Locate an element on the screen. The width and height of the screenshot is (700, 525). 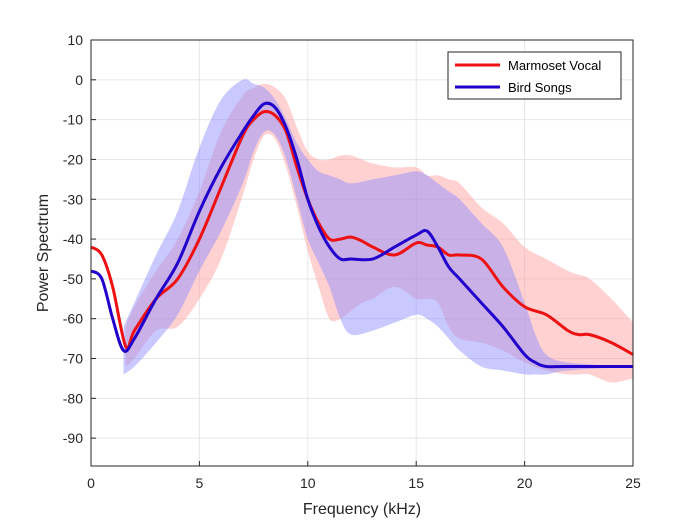
legend-bird-label: Bird Songs is located at coordinates (540, 87).